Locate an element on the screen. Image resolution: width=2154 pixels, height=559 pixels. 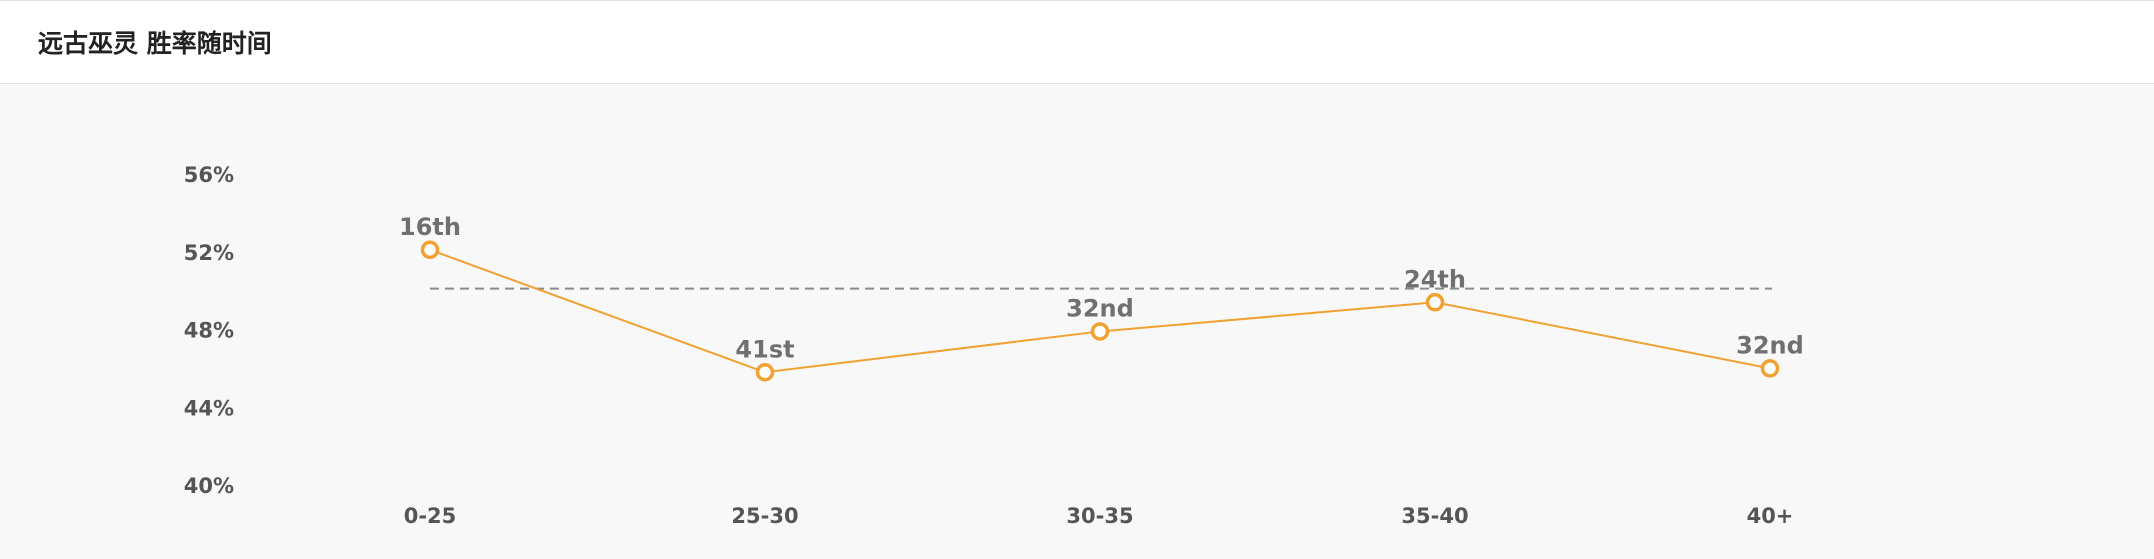
x-tick-label: 25-30 is located at coordinates (764, 516).